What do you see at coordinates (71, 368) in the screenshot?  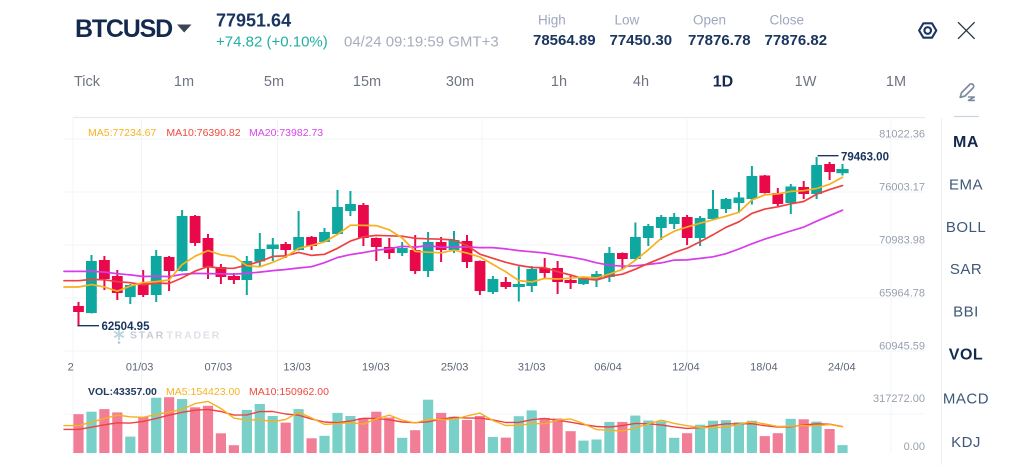 I see `svg-text: 2` at bounding box center [71, 368].